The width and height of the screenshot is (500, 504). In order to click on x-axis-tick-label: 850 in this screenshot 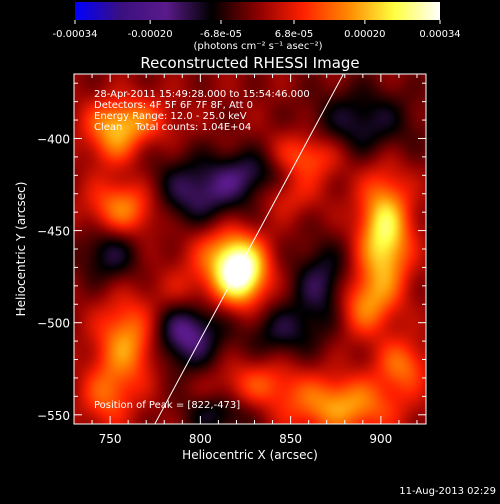, I will do `click(290, 439)`.